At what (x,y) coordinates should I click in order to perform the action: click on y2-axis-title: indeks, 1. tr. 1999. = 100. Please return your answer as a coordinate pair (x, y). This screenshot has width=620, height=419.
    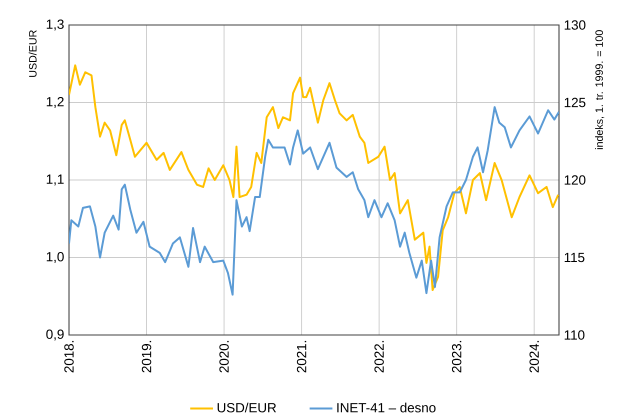
    Looking at the image, I should click on (599, 90).